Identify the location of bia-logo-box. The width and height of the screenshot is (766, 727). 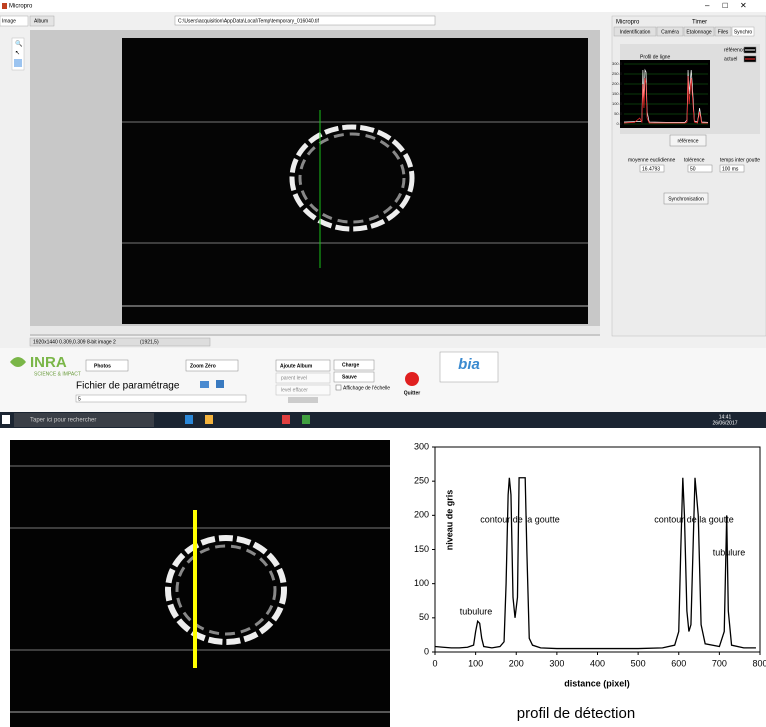
(469, 367).